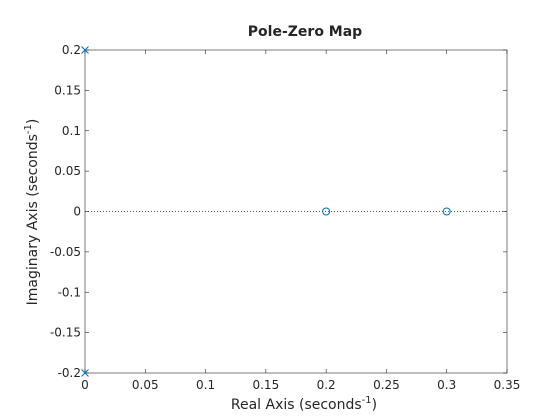 The width and height of the screenshot is (560, 420). What do you see at coordinates (507, 385) in the screenshot?
I see `x-tick-label: 0.35` at bounding box center [507, 385].